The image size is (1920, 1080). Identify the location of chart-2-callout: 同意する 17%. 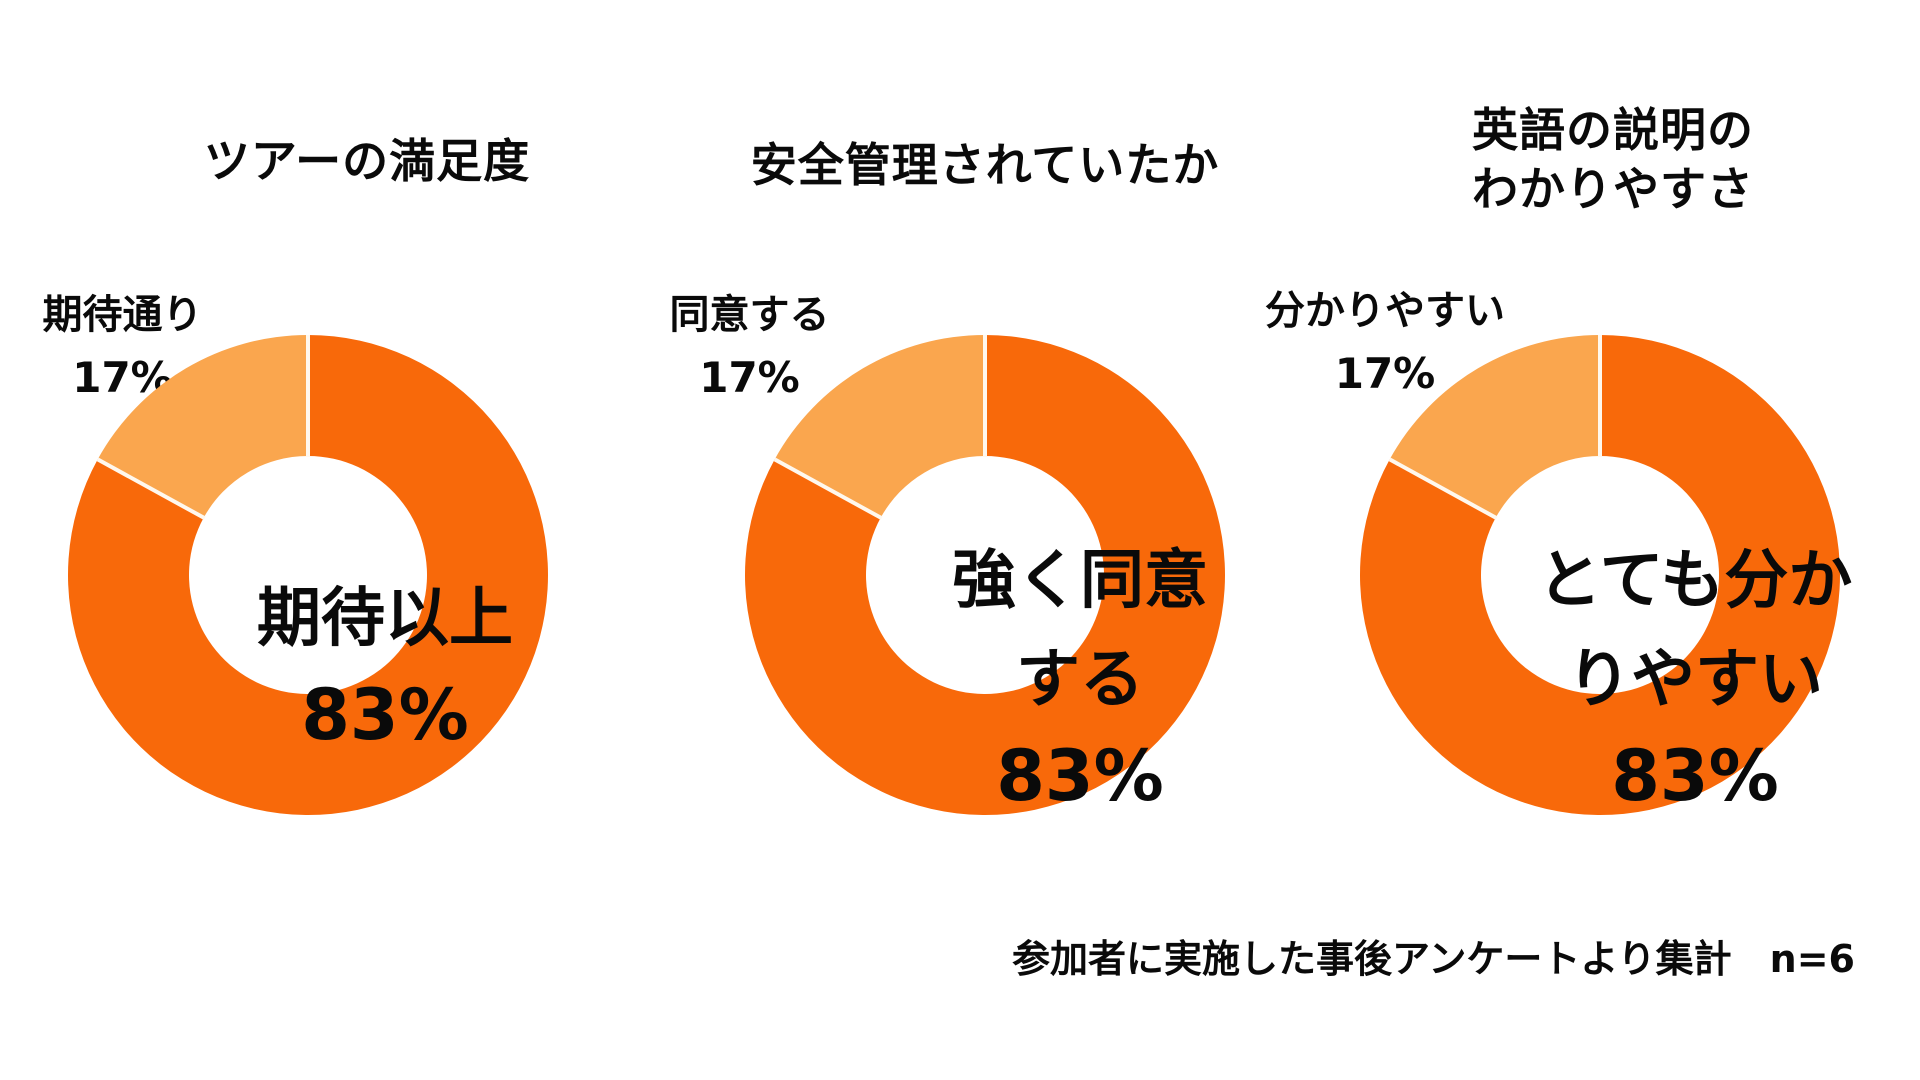
(749, 347).